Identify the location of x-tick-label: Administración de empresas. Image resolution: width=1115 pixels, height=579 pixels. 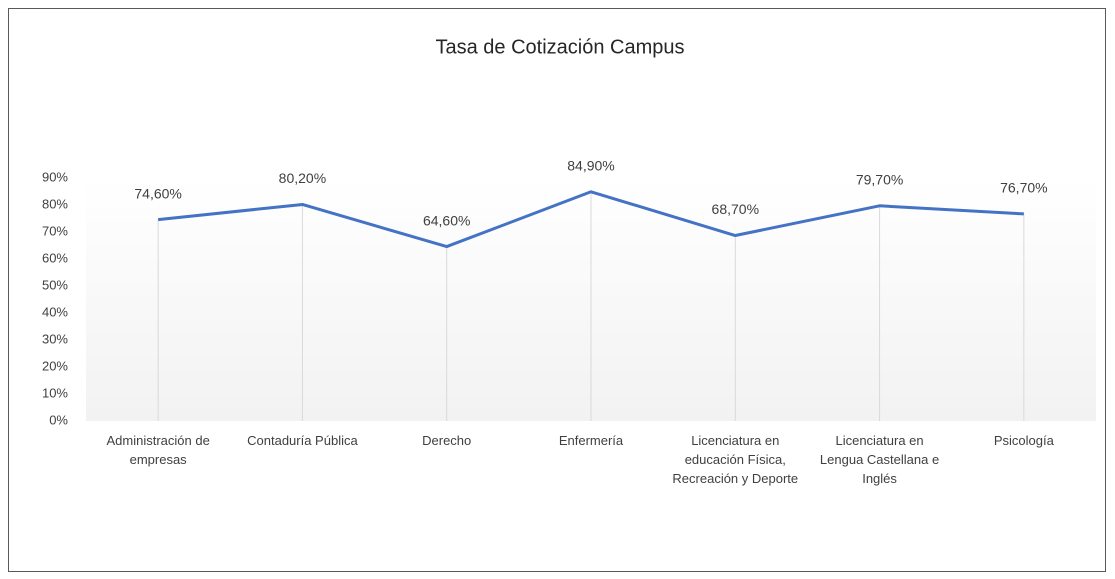
(158, 450).